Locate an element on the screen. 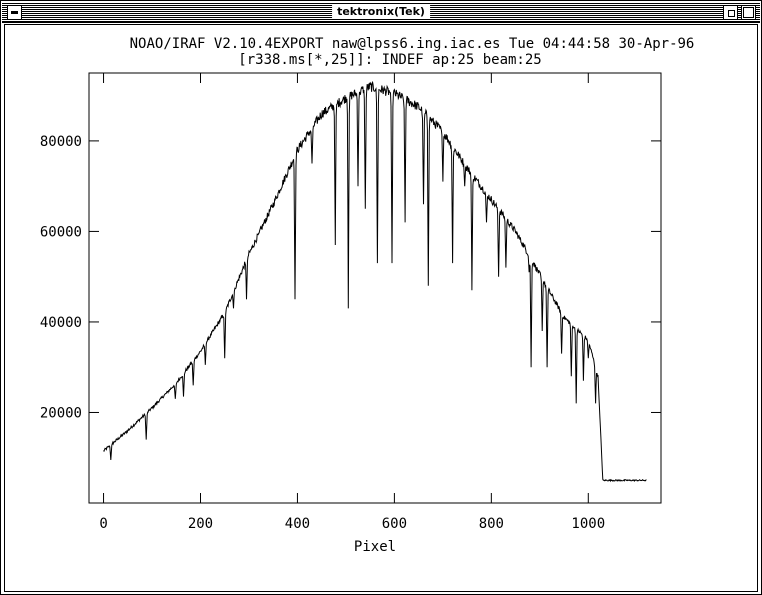 This screenshot has width=762, height=595. x-tick-label: 800 is located at coordinates (491, 524).